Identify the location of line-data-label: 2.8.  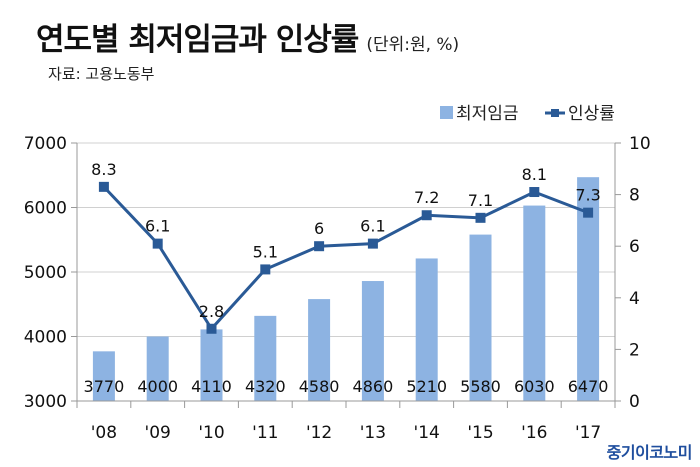
(211, 311).